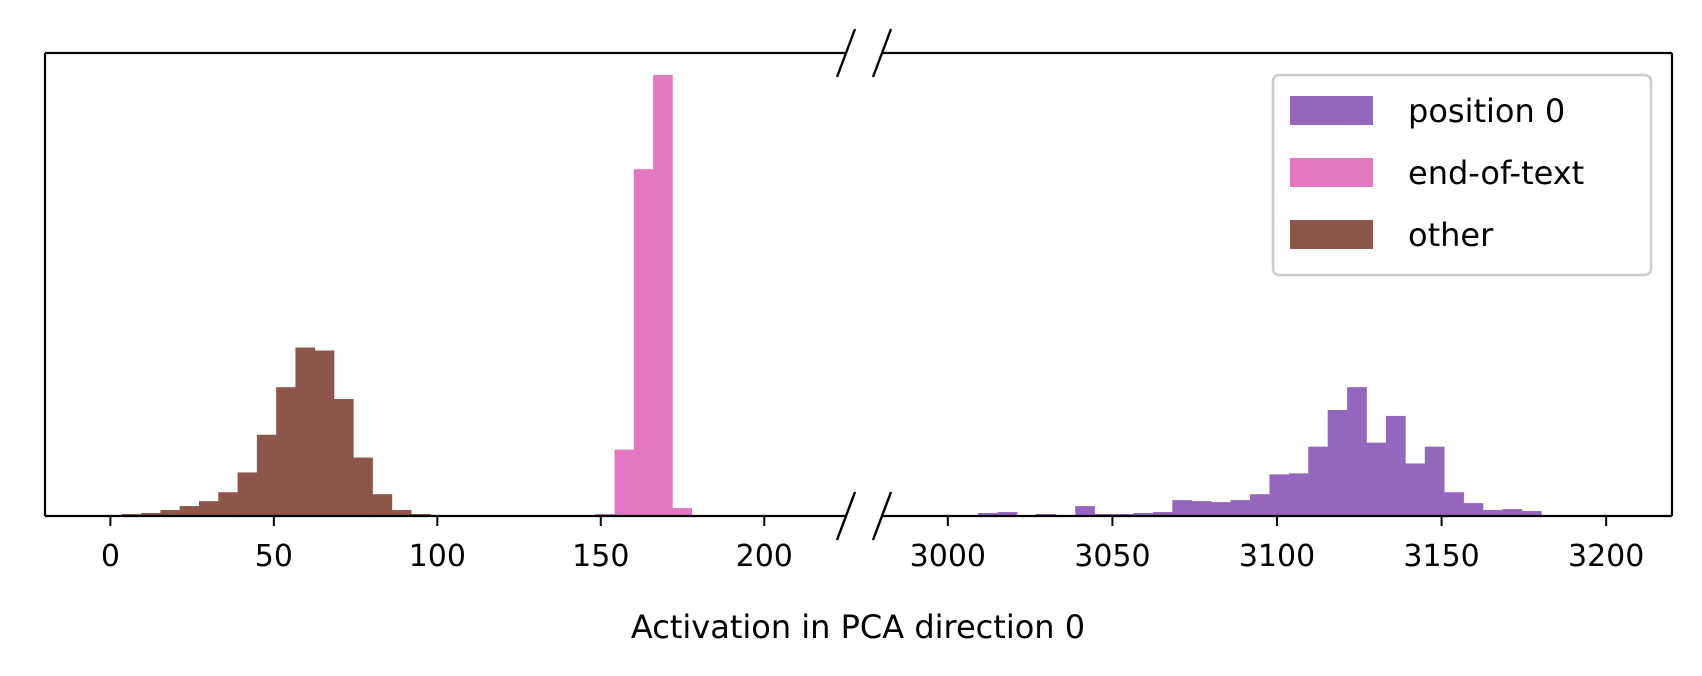 The image size is (1702, 676). I want to click on legend-item: other, so click(1392, 235).